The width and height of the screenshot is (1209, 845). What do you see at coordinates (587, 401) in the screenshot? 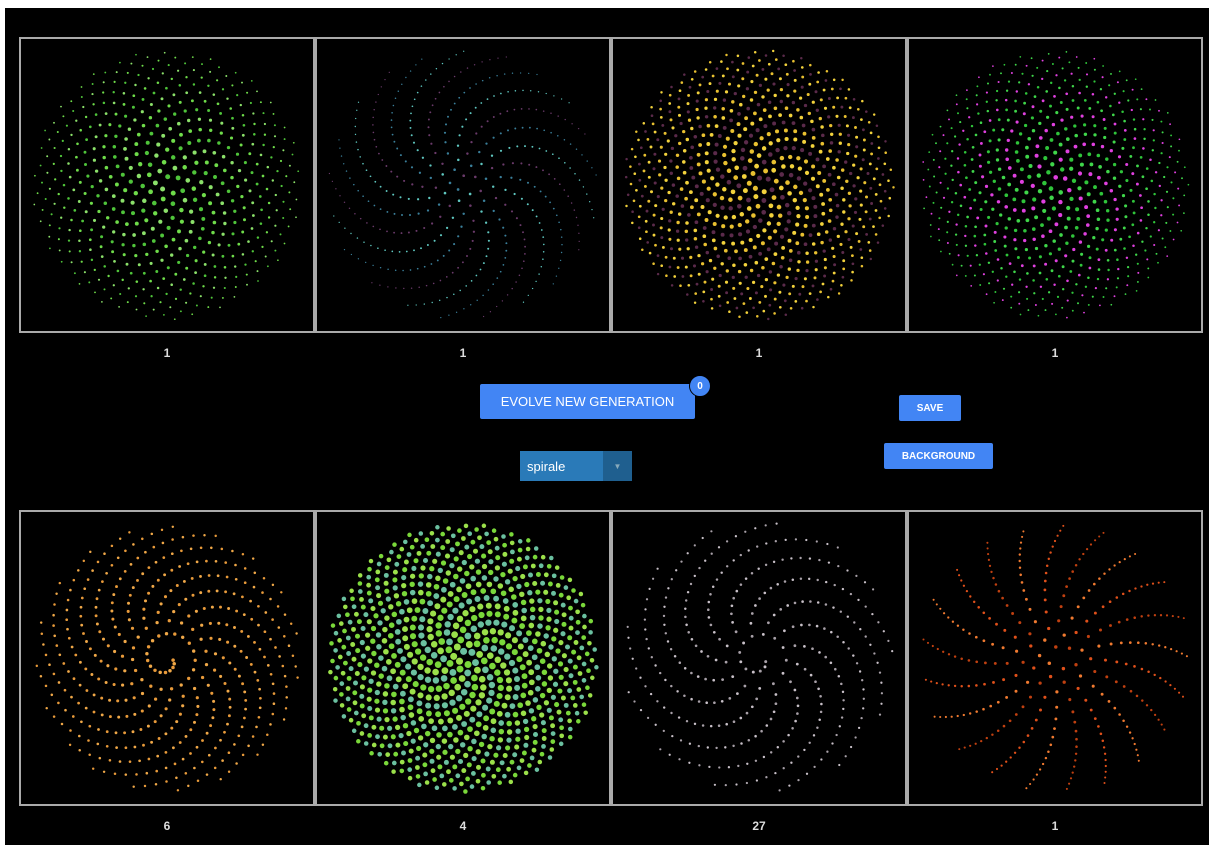
I see `evolve-button: EVOLVE NEW GENERATION` at bounding box center [587, 401].